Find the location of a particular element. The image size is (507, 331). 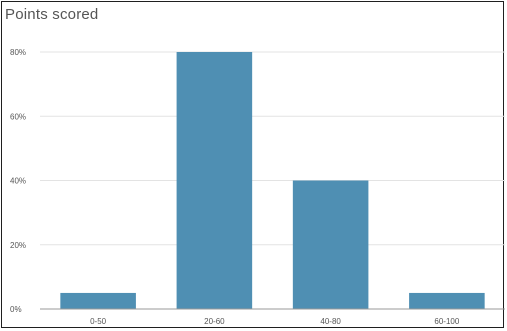

y-tick-label: 20% is located at coordinates (18, 245).